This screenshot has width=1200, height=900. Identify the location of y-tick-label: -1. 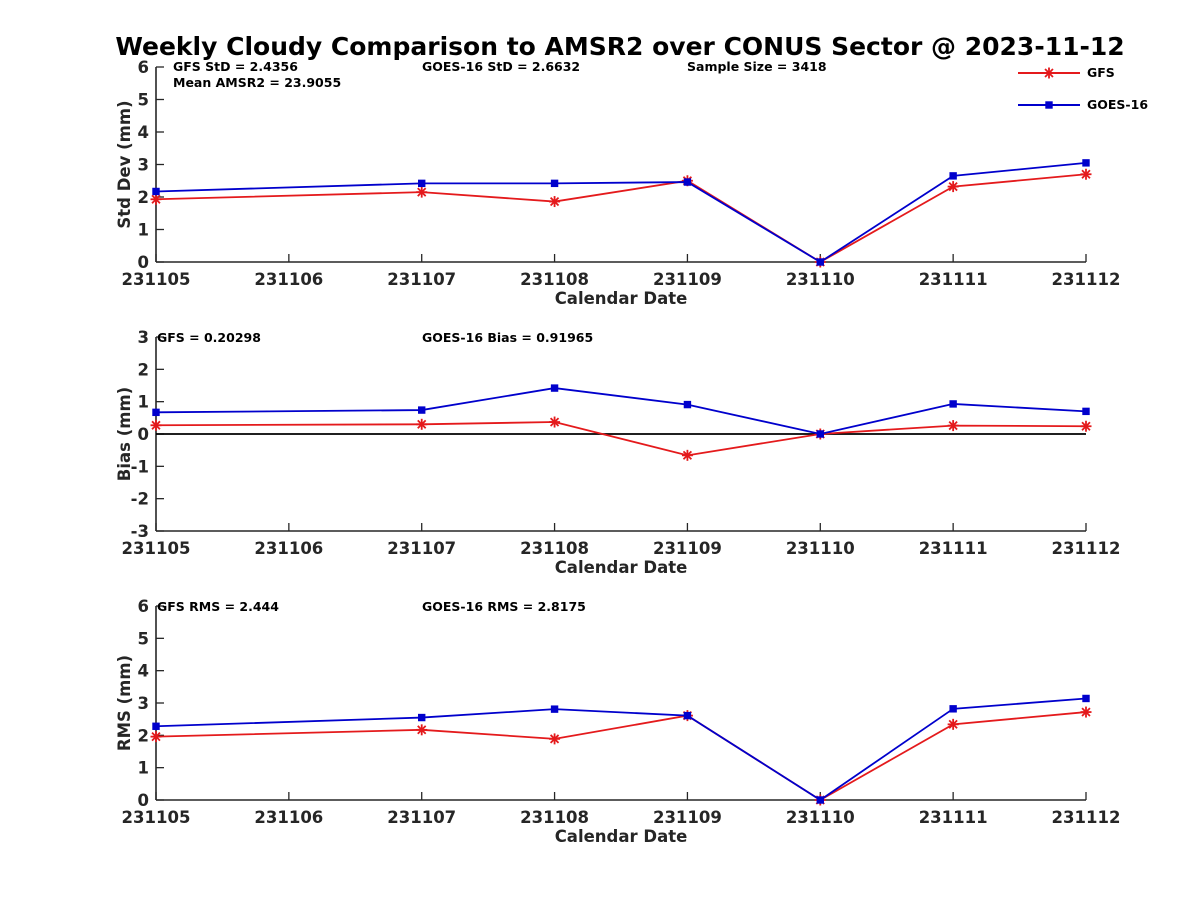
(140, 466).